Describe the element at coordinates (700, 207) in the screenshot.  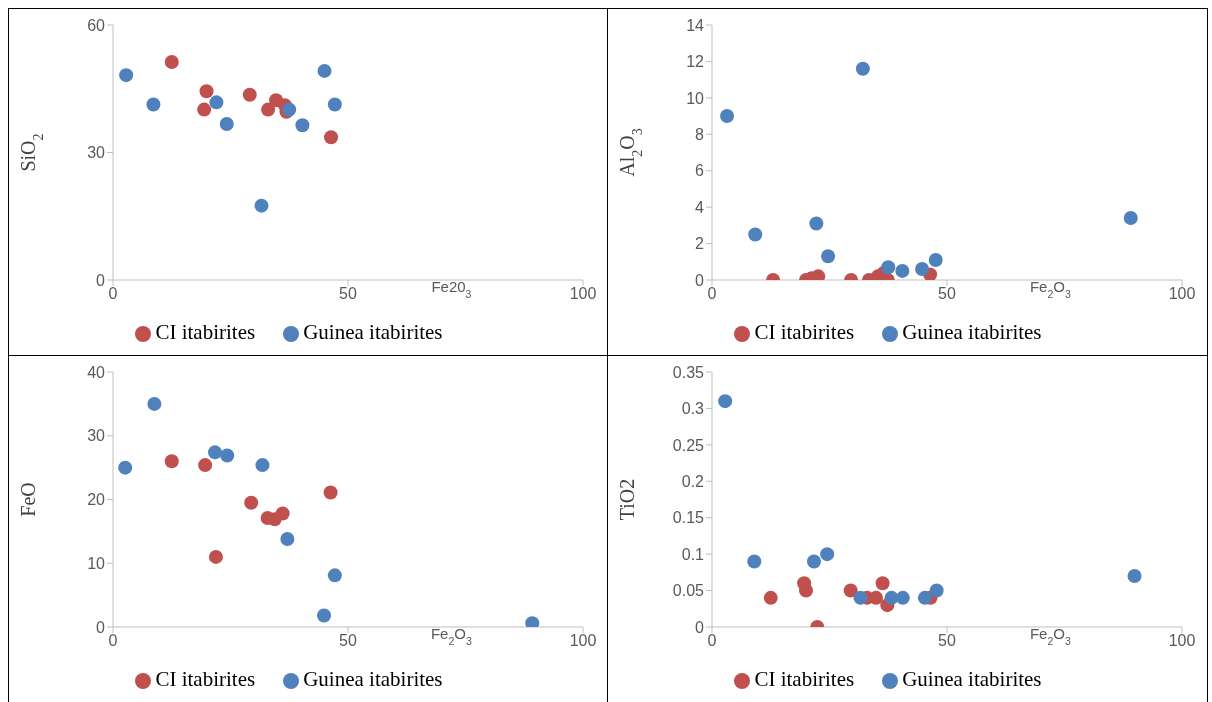
I see `y-tick-label: 4` at that location.